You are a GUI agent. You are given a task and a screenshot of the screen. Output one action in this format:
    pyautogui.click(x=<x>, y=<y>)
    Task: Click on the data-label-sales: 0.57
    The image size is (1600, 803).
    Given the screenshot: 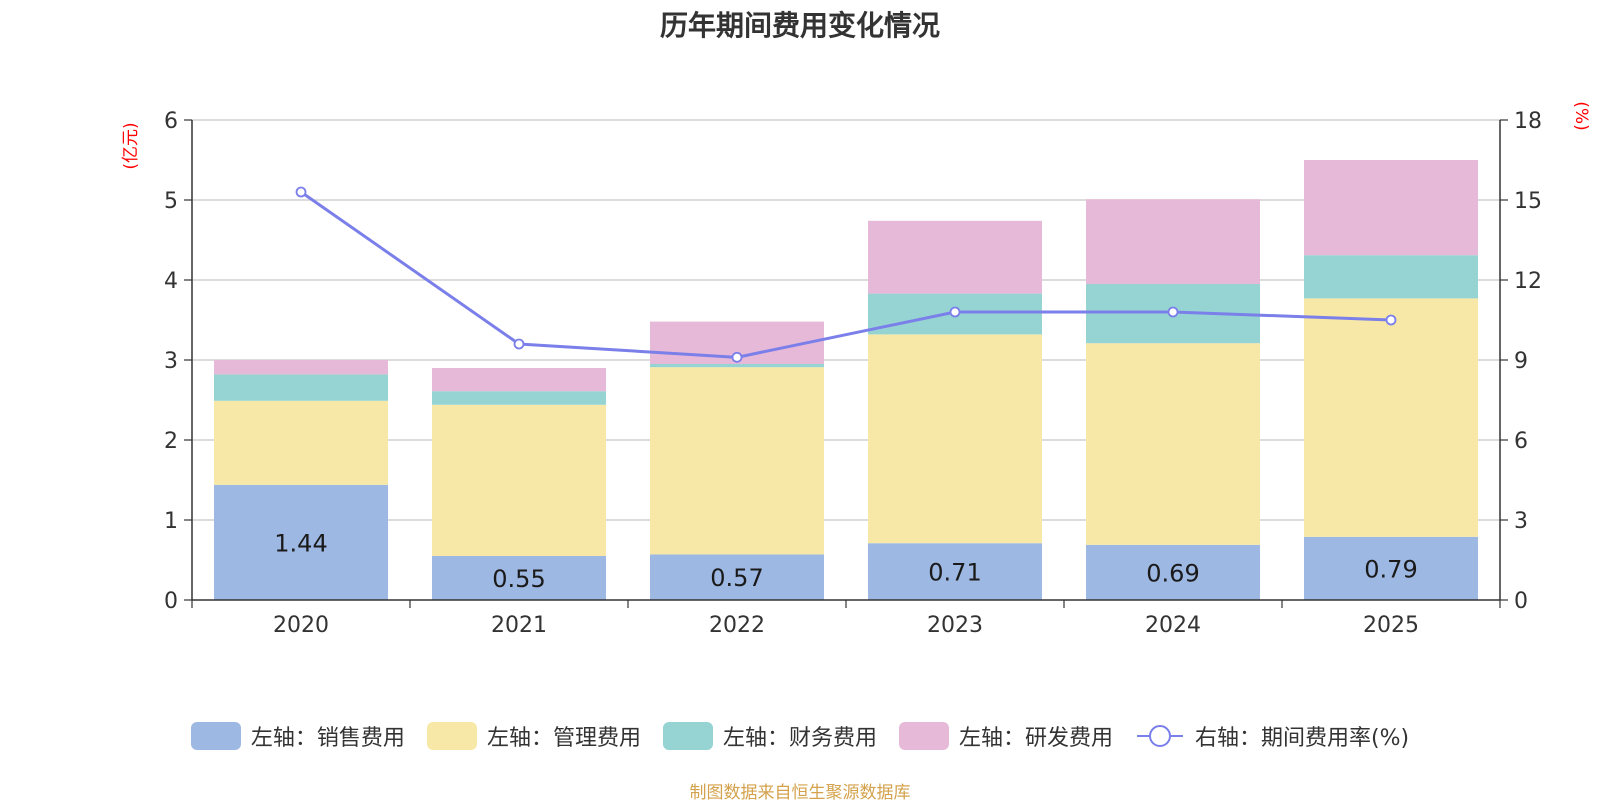 What is the action you would take?
    pyautogui.click(x=736, y=578)
    